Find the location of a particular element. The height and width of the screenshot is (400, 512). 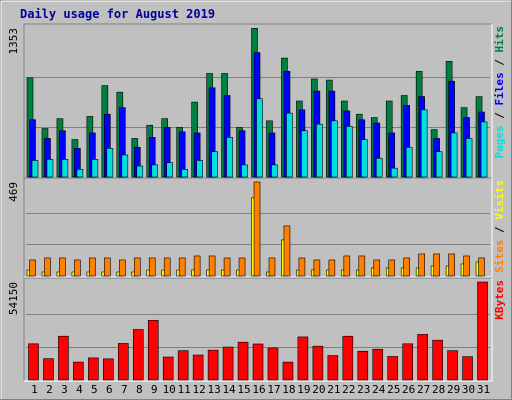

day-label-6: 6 is located at coordinates (109, 389).